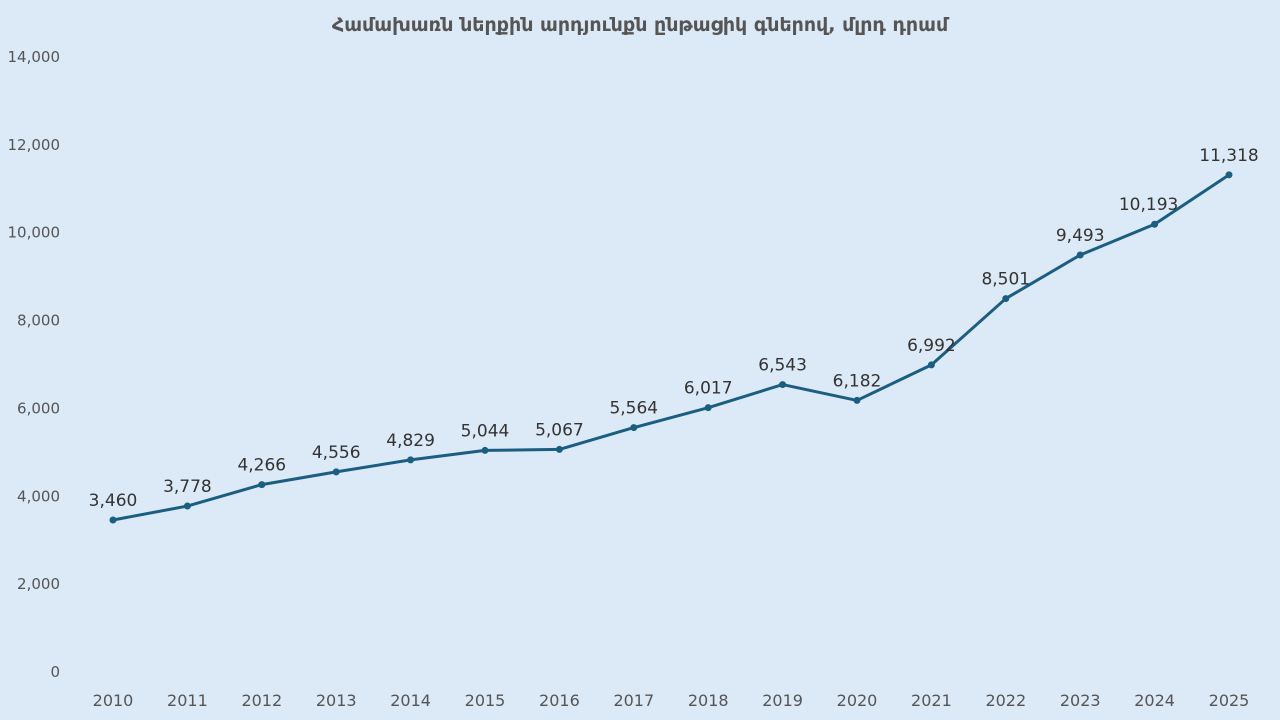  Describe the element at coordinates (410, 700) in the screenshot. I see `x-tick-label: 2014` at that location.